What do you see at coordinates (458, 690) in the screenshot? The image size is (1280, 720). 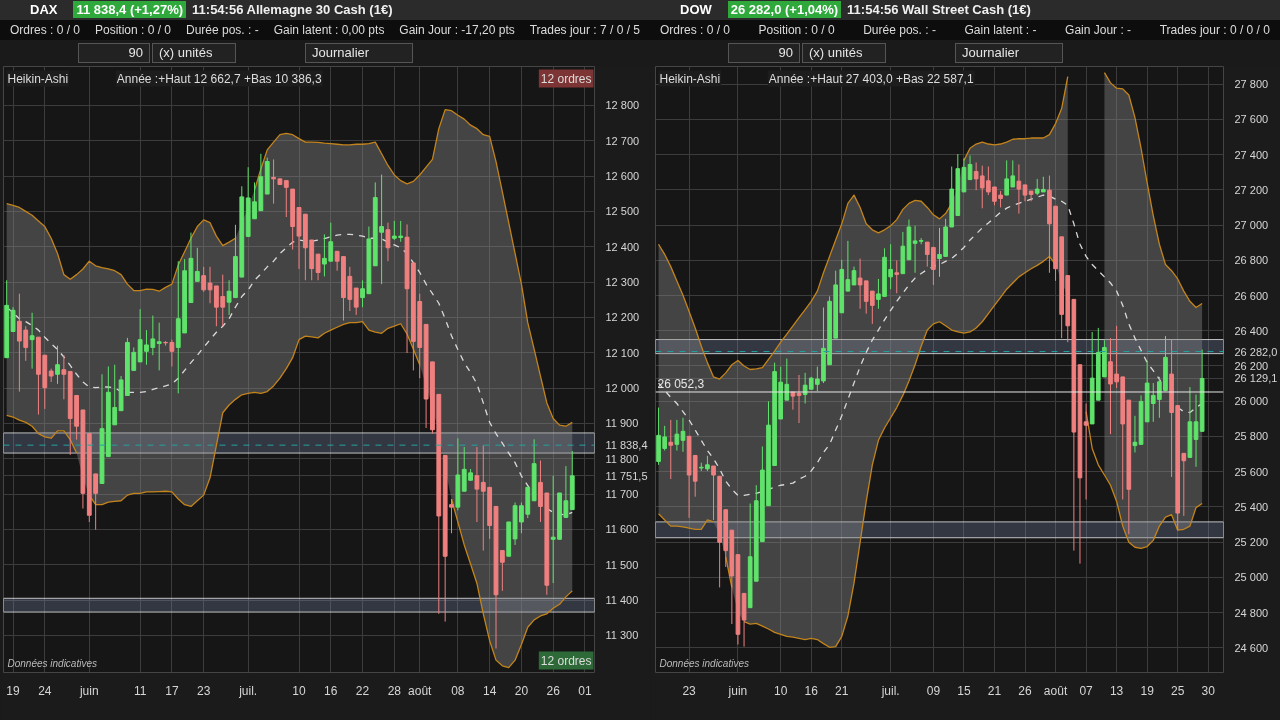 I see `x-tick-label: 08` at bounding box center [458, 690].